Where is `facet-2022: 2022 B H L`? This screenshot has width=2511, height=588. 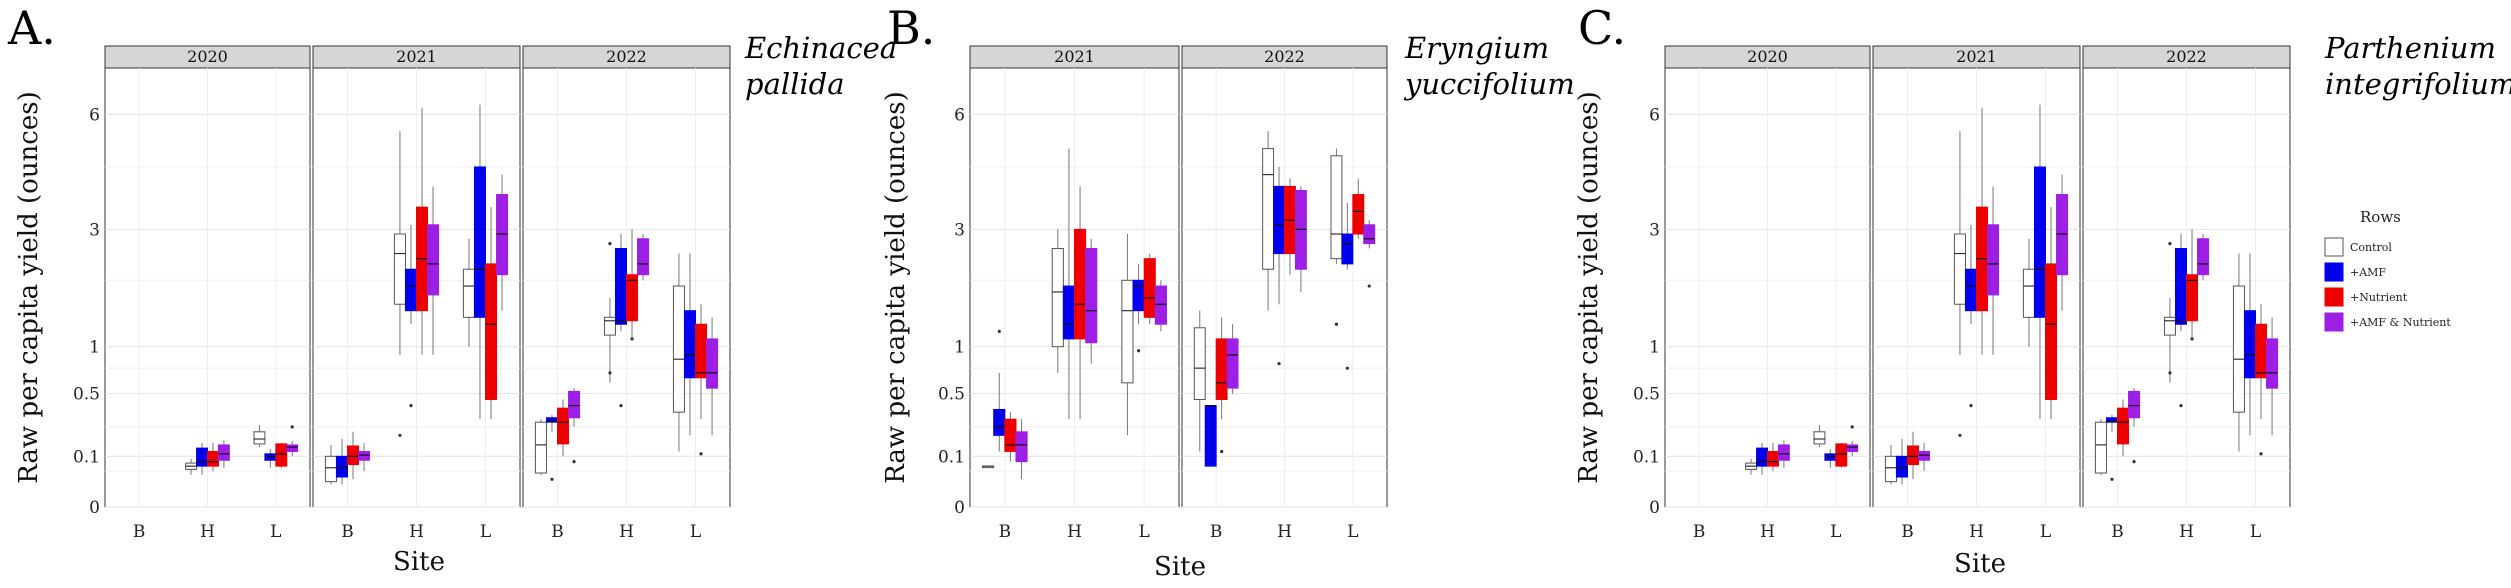 facet-2022: 2022 B H L is located at coordinates (626, 293).